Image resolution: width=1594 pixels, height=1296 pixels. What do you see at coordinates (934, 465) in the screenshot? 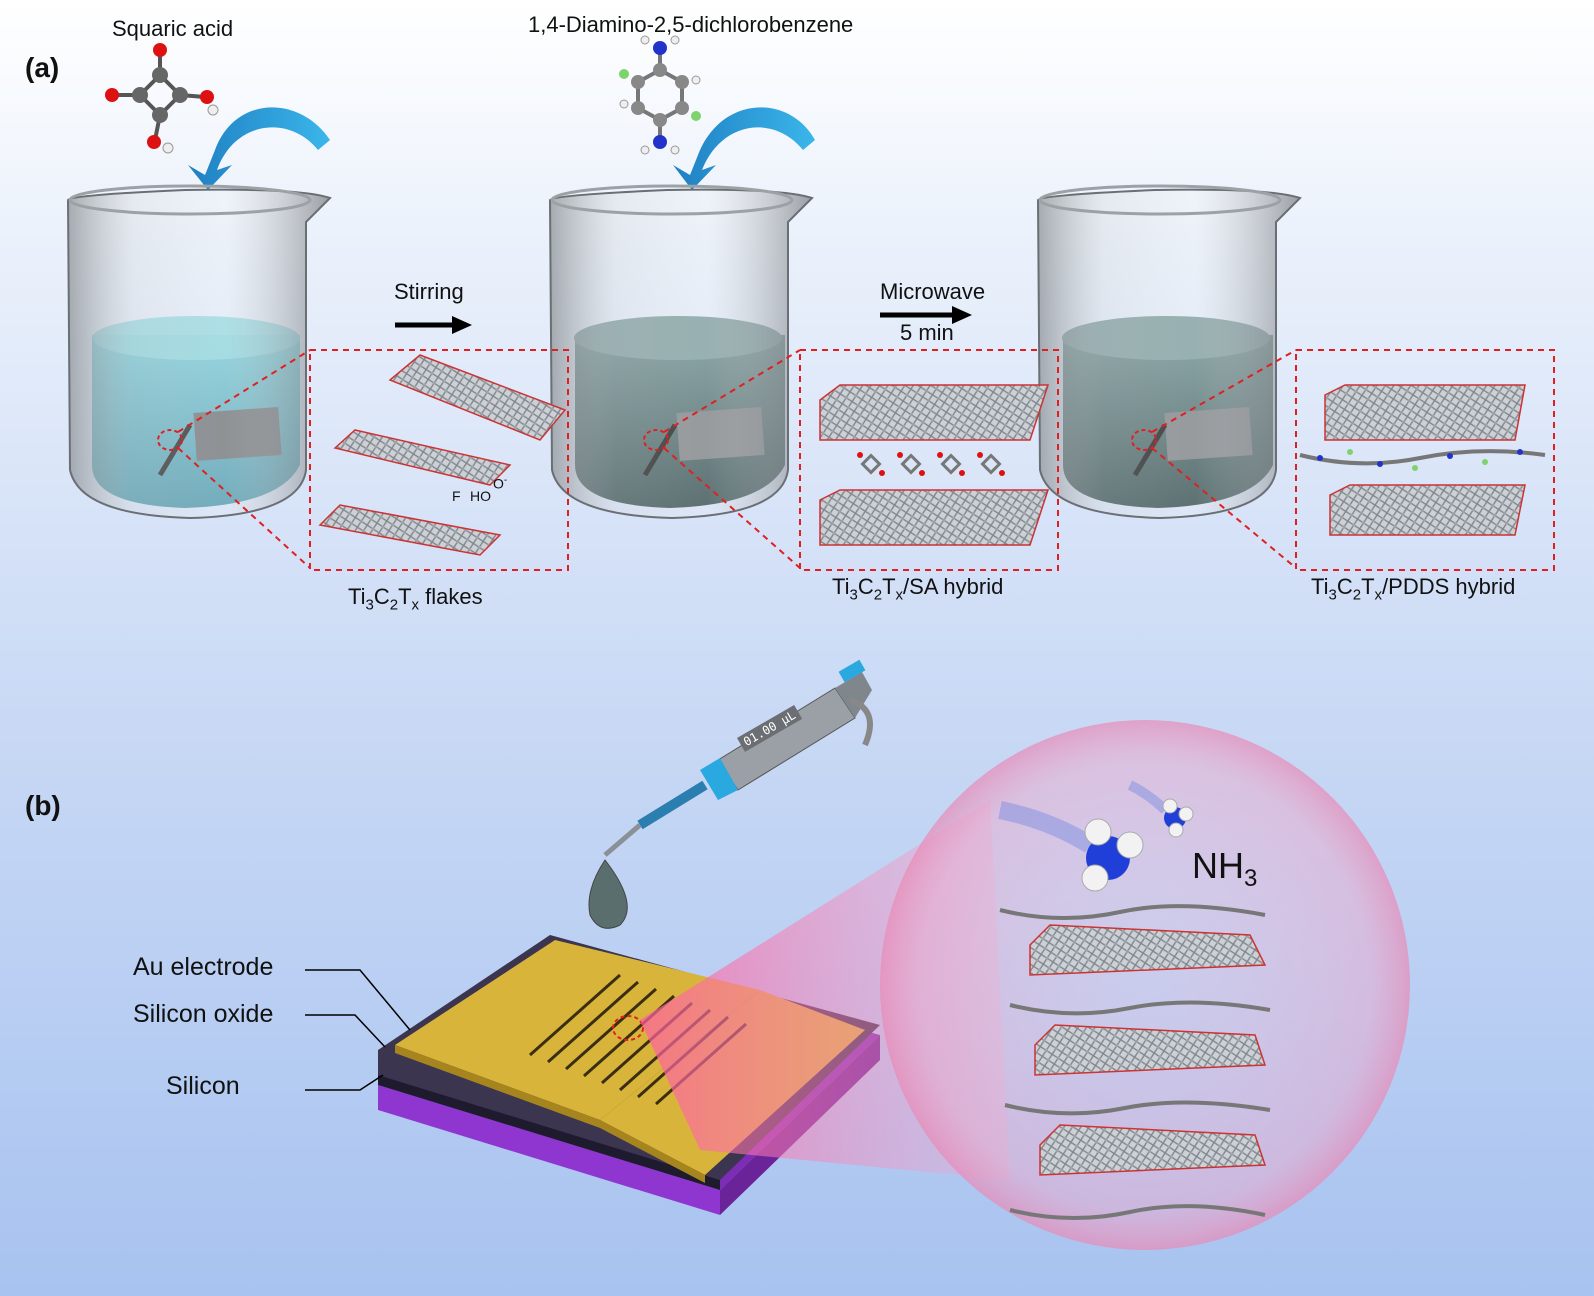
I see `sa-hybrid-illustration` at bounding box center [934, 465].